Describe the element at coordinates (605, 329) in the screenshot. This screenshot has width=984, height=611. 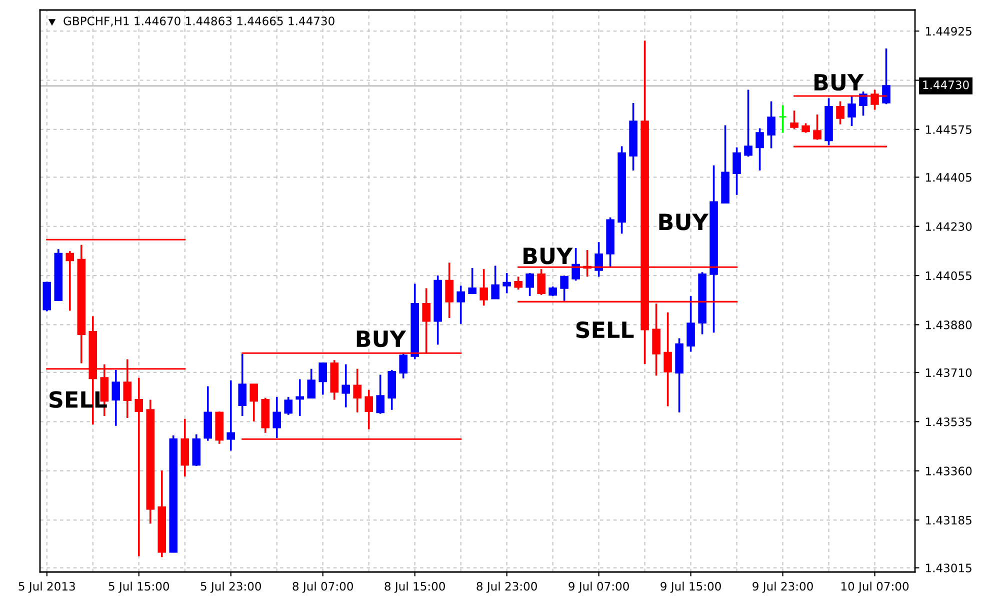
I see `annotation: SELL` at that location.